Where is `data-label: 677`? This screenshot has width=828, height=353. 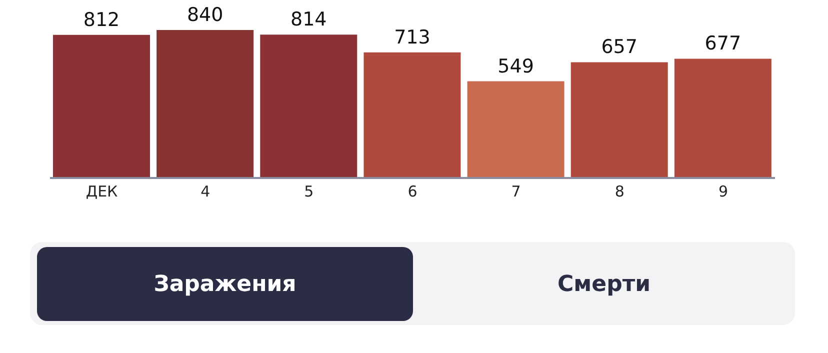 data-label: 677 is located at coordinates (723, 43).